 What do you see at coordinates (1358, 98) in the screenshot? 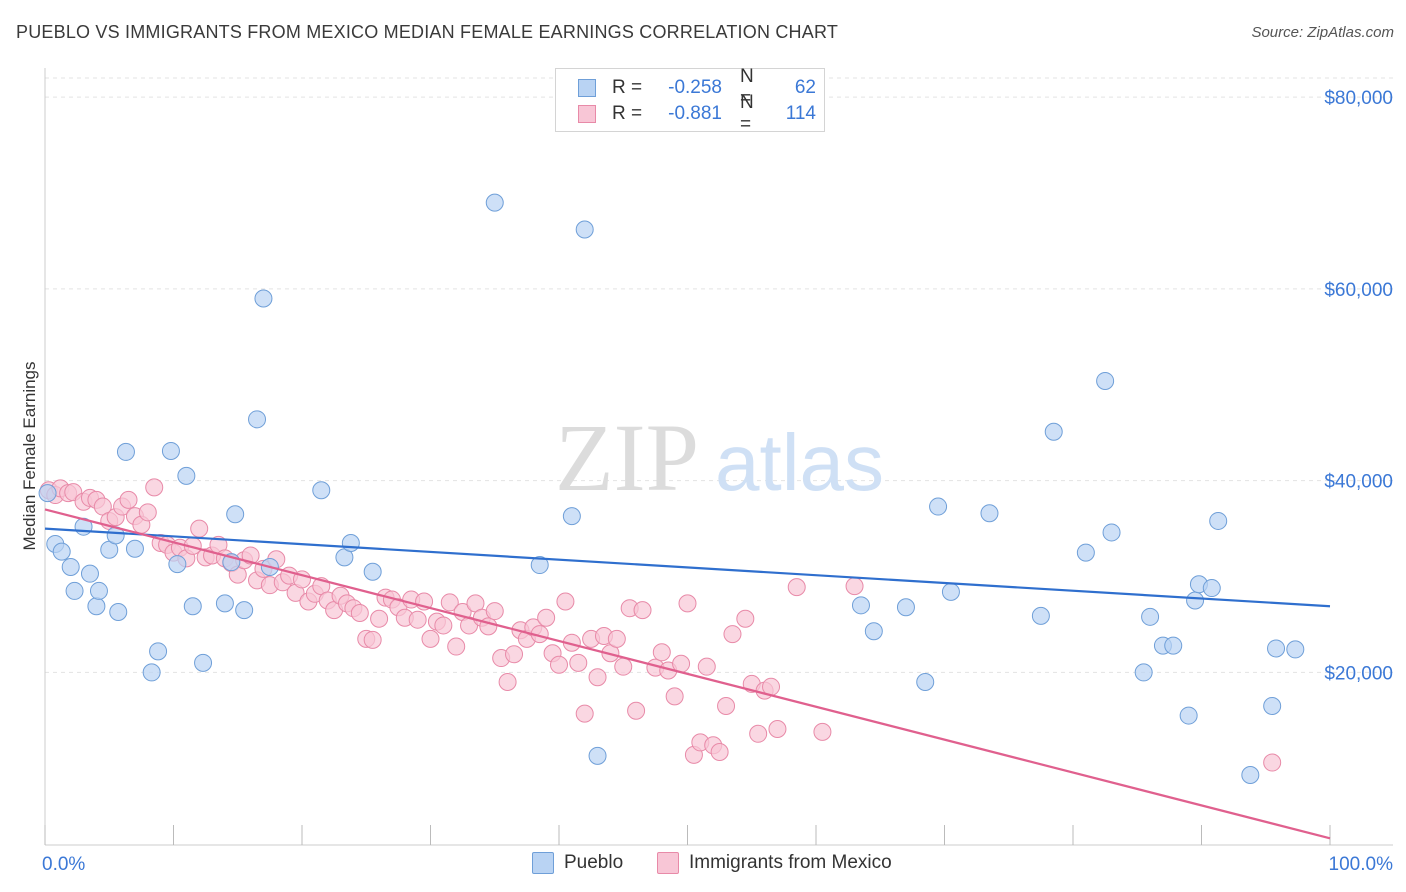
I see `y-tick-label: $80,000` at bounding box center [1358, 98].